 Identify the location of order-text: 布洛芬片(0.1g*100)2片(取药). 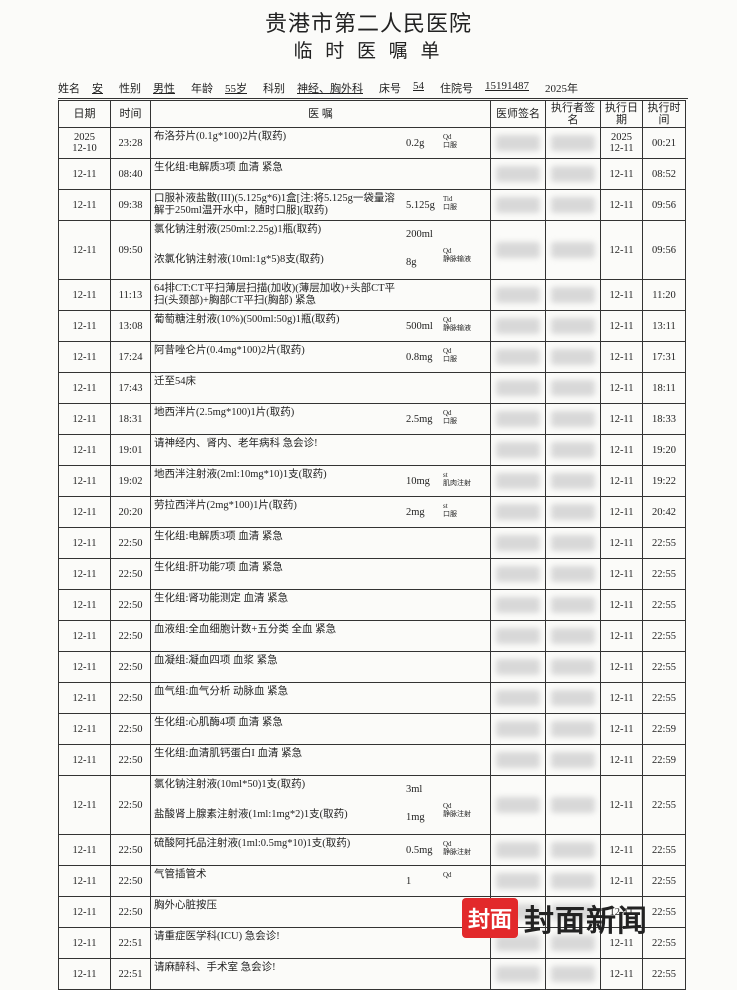
(220, 136).